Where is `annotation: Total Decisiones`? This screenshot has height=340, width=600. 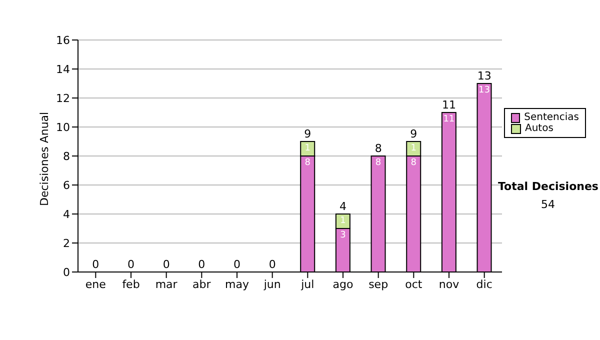 annotation: Total Decisiones is located at coordinates (548, 186).